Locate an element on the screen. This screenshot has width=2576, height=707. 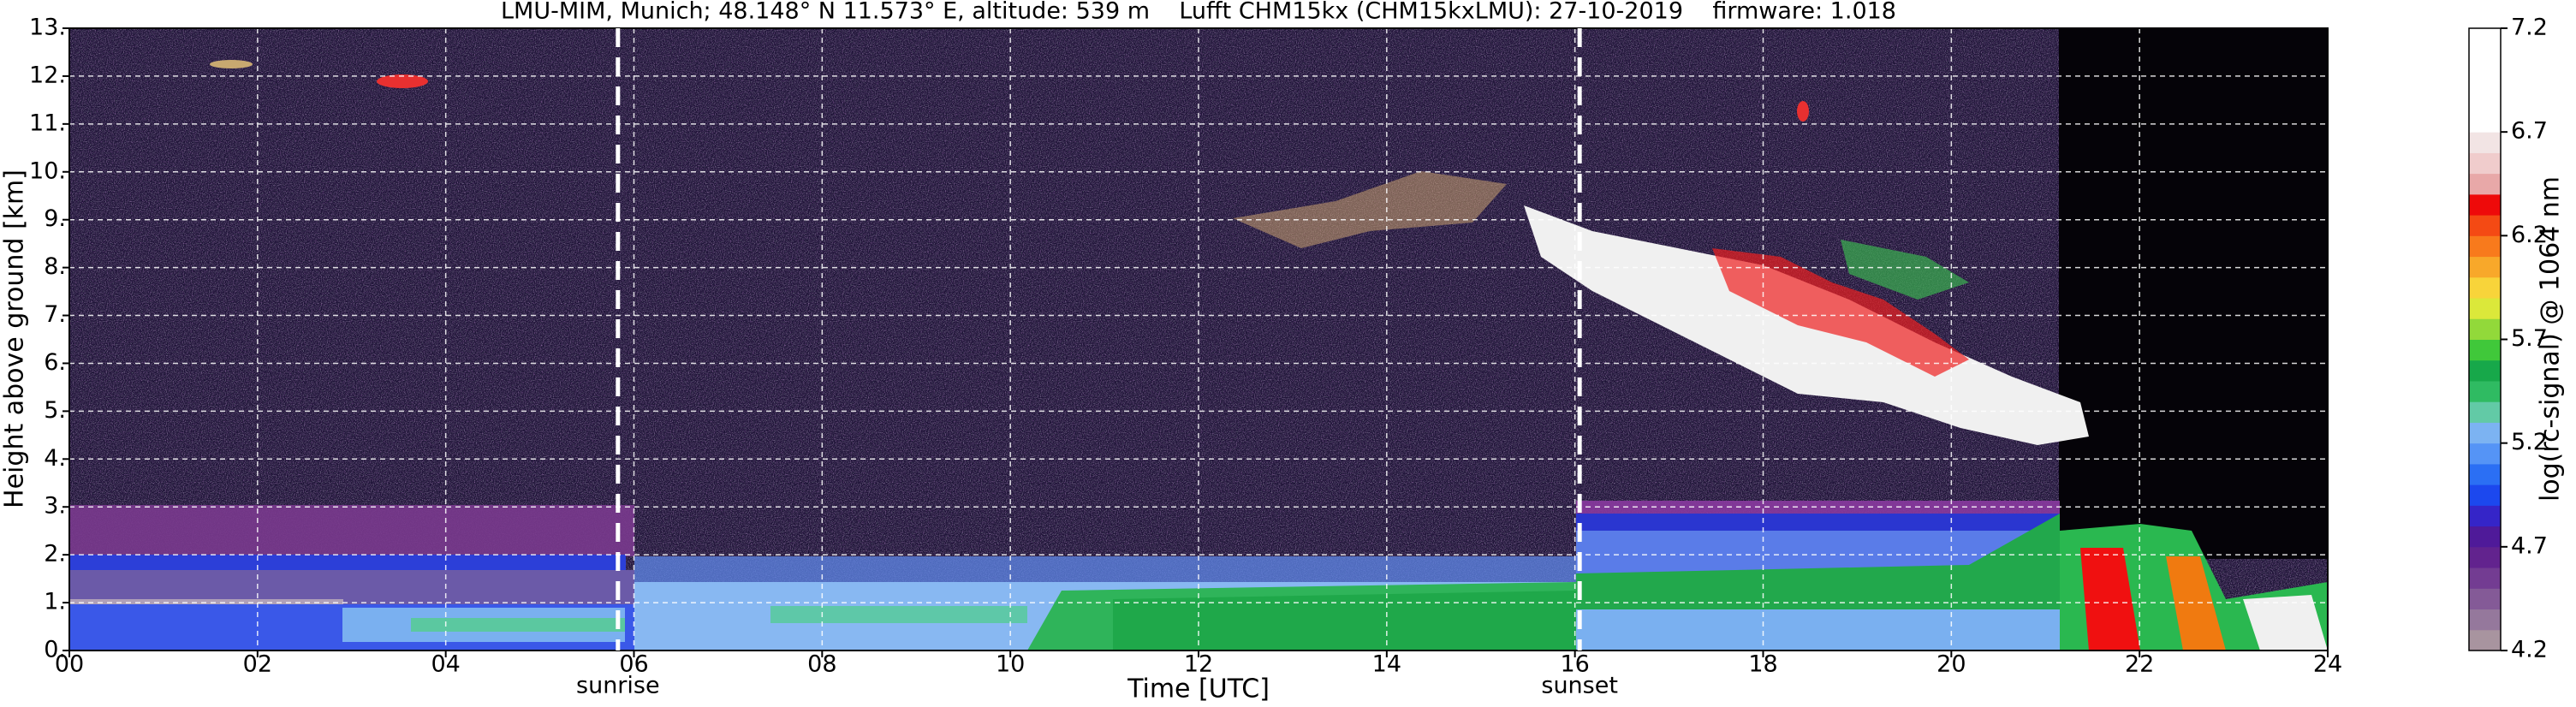
x-tick-label: 24 is located at coordinates (2327, 664).